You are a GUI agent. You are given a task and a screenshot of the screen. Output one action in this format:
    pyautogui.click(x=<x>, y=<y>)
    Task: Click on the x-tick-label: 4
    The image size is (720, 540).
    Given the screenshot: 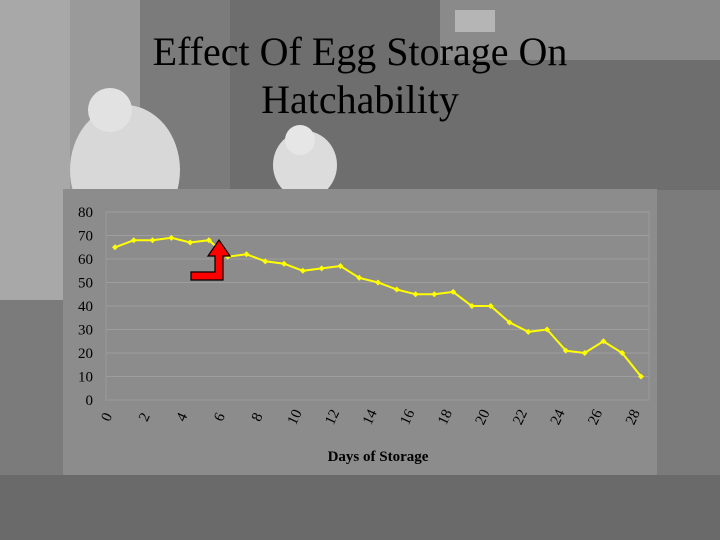 What is the action you would take?
    pyautogui.click(x=183, y=417)
    